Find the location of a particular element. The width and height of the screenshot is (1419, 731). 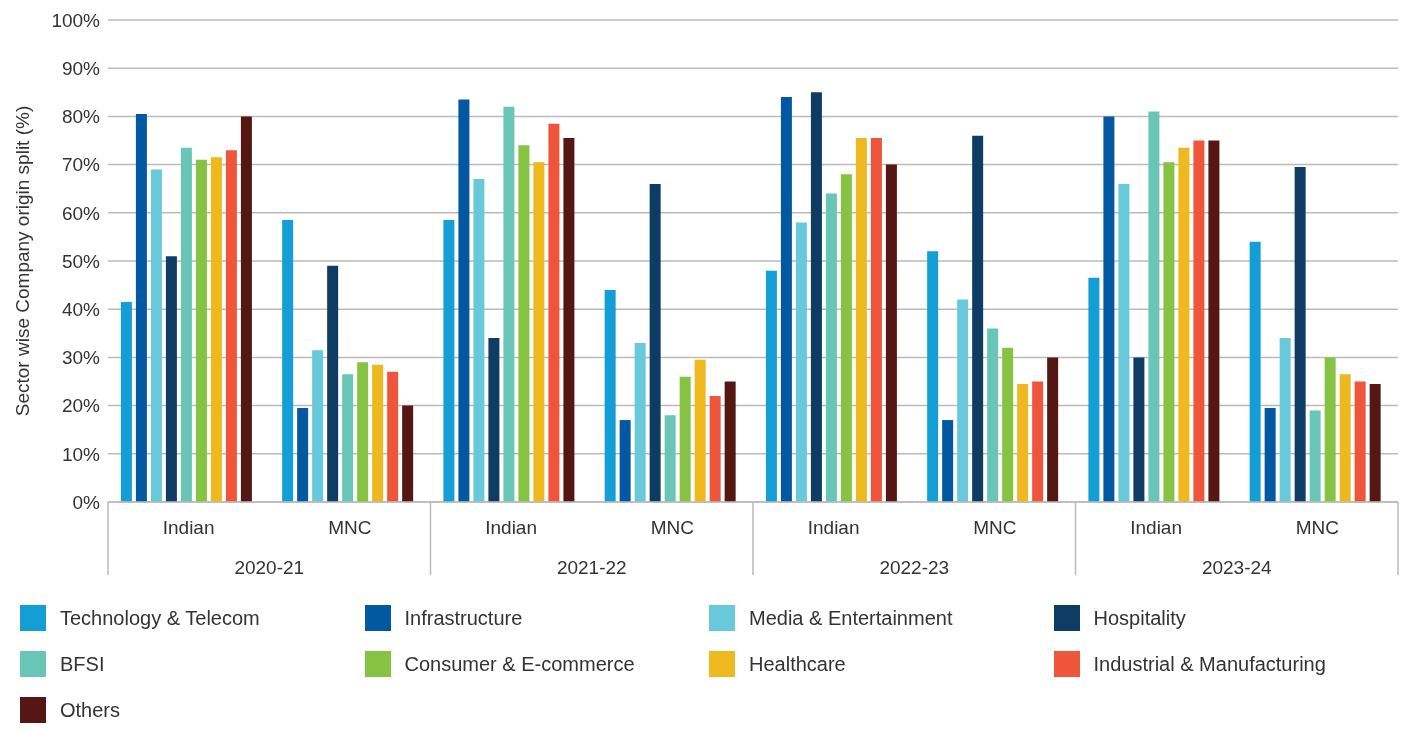

y-tick-label: 50% is located at coordinates (81, 261).